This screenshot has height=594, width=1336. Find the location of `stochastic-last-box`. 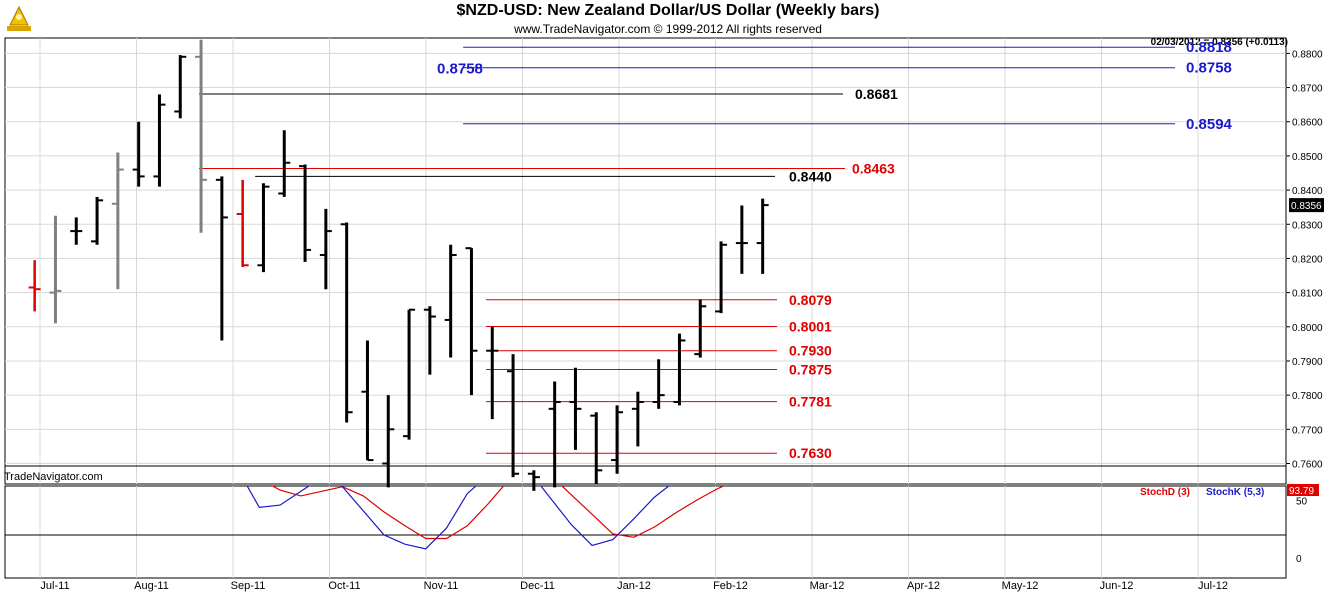

stochastic-last-box is located at coordinates (1303, 490).